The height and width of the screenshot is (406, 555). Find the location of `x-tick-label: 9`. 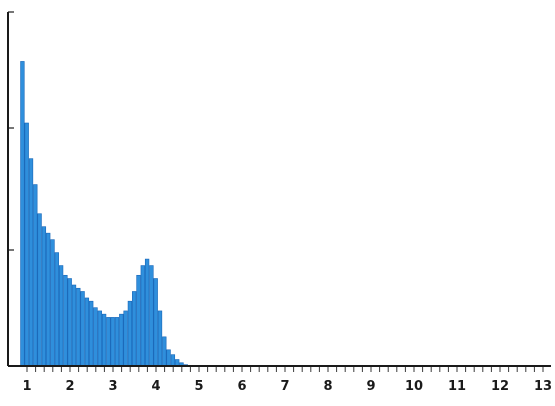

x-tick-label: 9 is located at coordinates (370, 386).